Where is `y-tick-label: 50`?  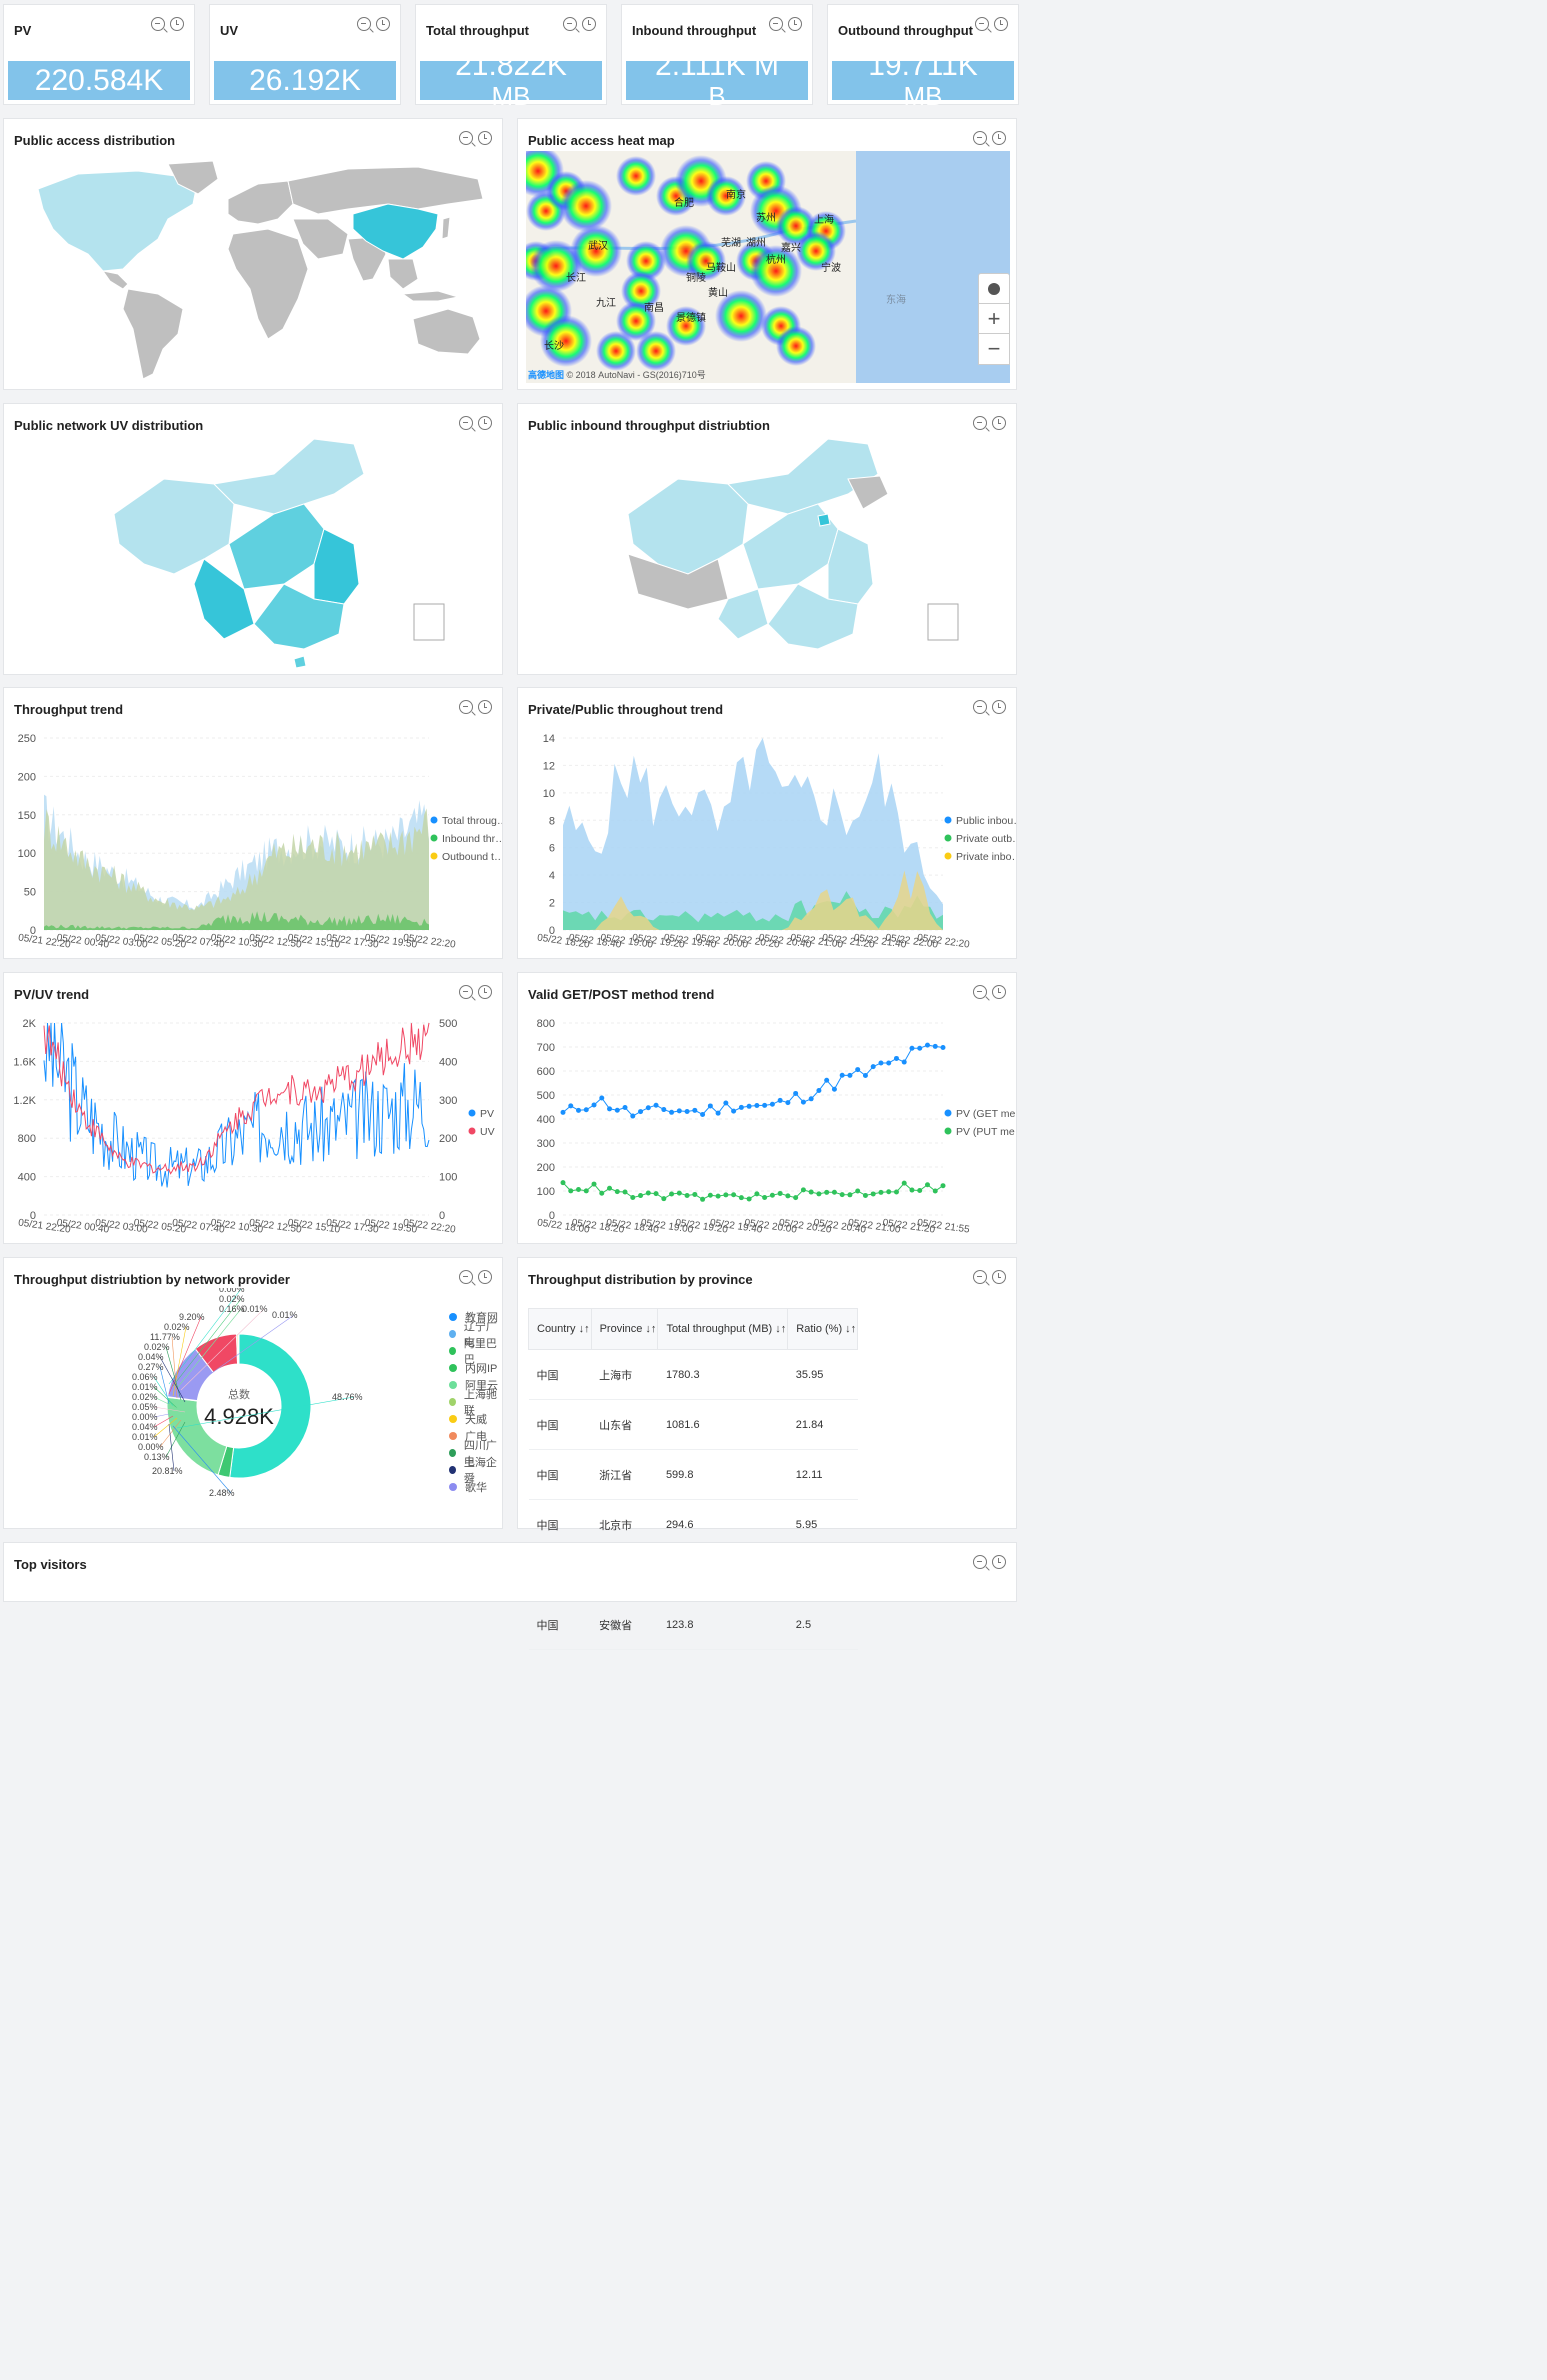 y-tick-label: 50 is located at coordinates (30, 893).